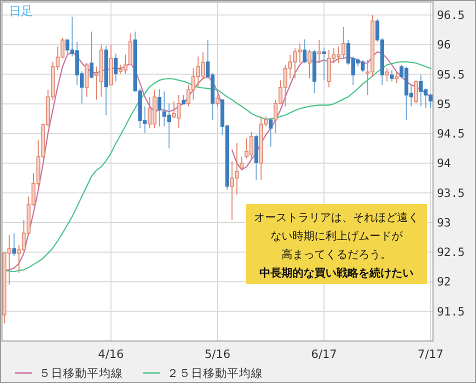 The height and width of the screenshot is (383, 476). I want to click on annotation: 高まってくるだろう。, so click(337, 254).